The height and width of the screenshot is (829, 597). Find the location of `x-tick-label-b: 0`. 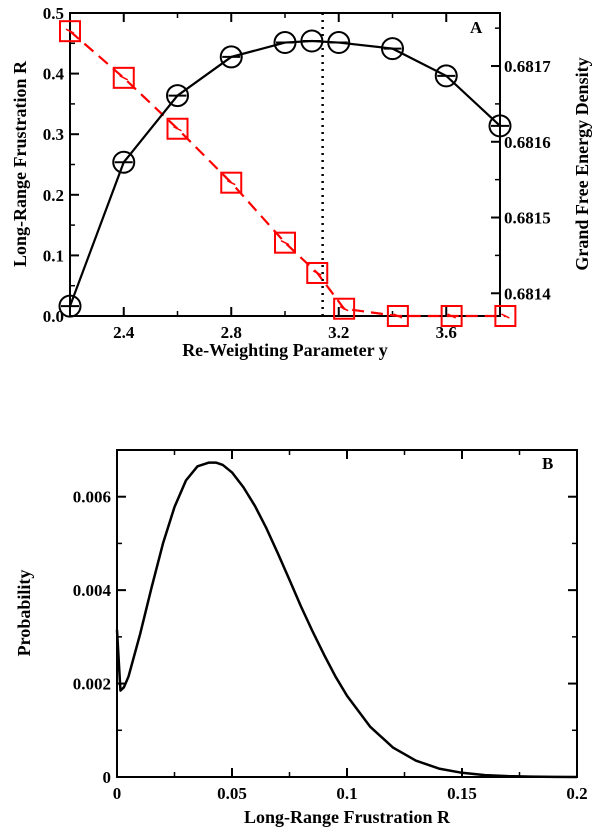

x-tick-label-b: 0 is located at coordinates (117, 793).